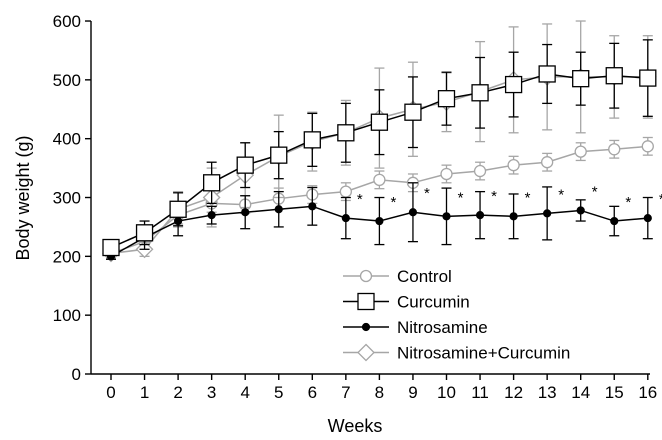  Describe the element at coordinates (614, 392) in the screenshot. I see `x-tick-label: 15` at that location.